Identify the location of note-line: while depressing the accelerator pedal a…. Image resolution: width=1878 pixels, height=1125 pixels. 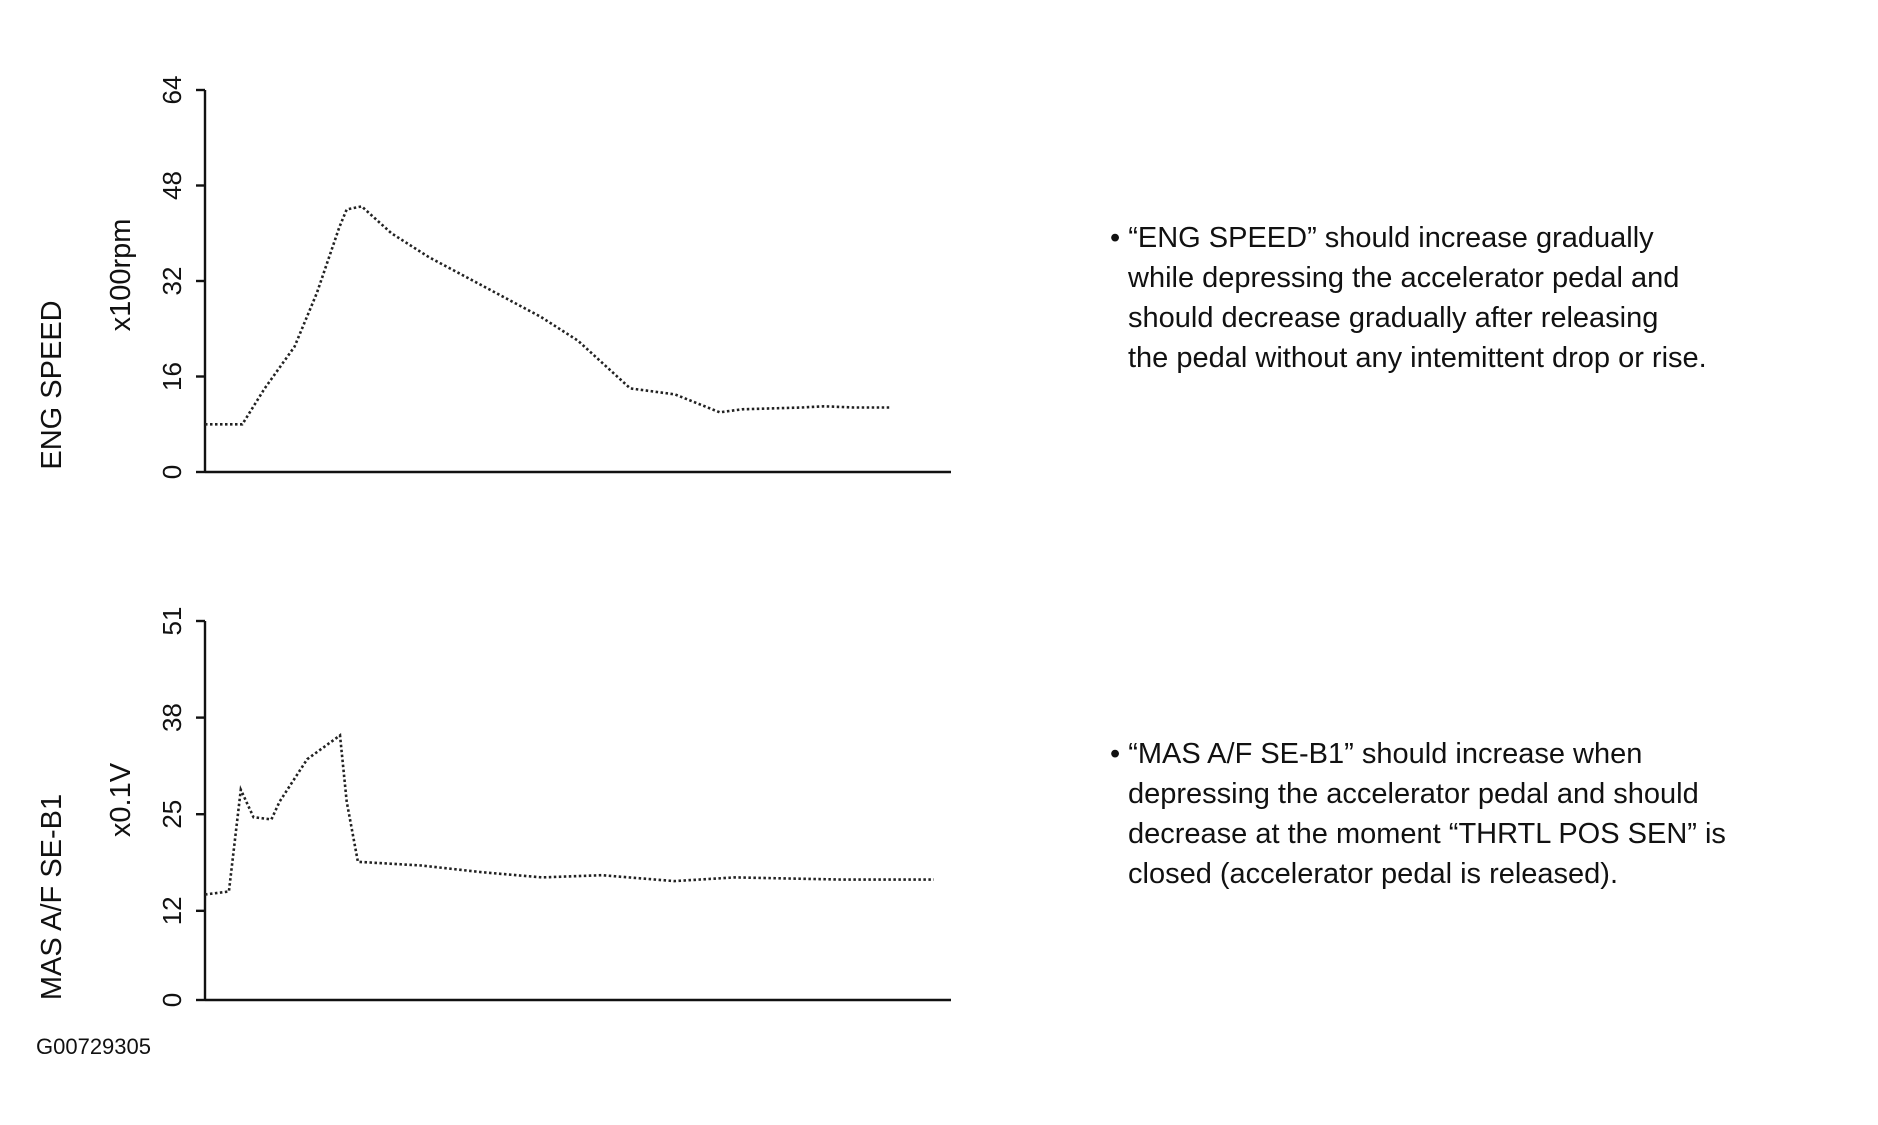
(1403, 278).